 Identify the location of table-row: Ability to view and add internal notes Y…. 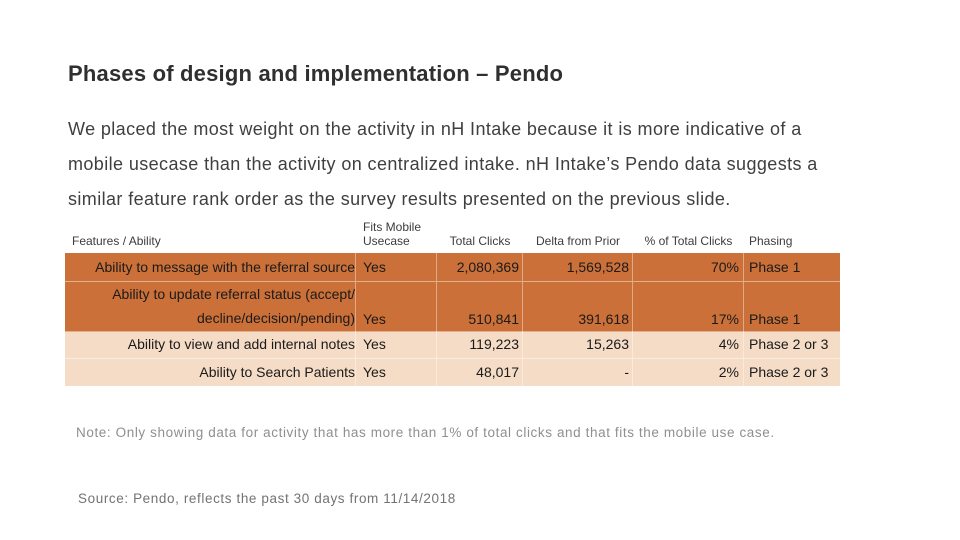
(452, 345).